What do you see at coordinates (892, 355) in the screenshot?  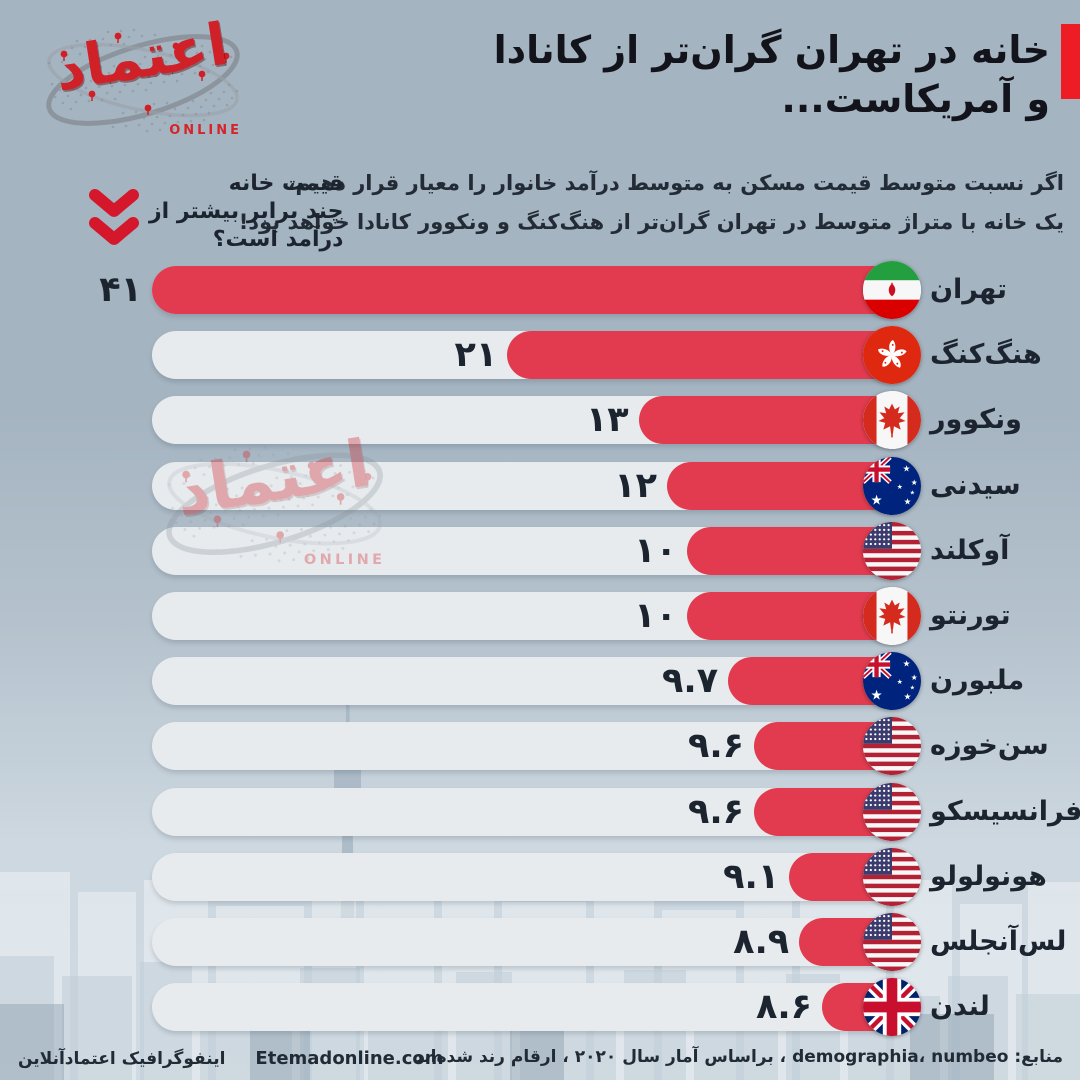 I see `flag-hongkong-icon` at bounding box center [892, 355].